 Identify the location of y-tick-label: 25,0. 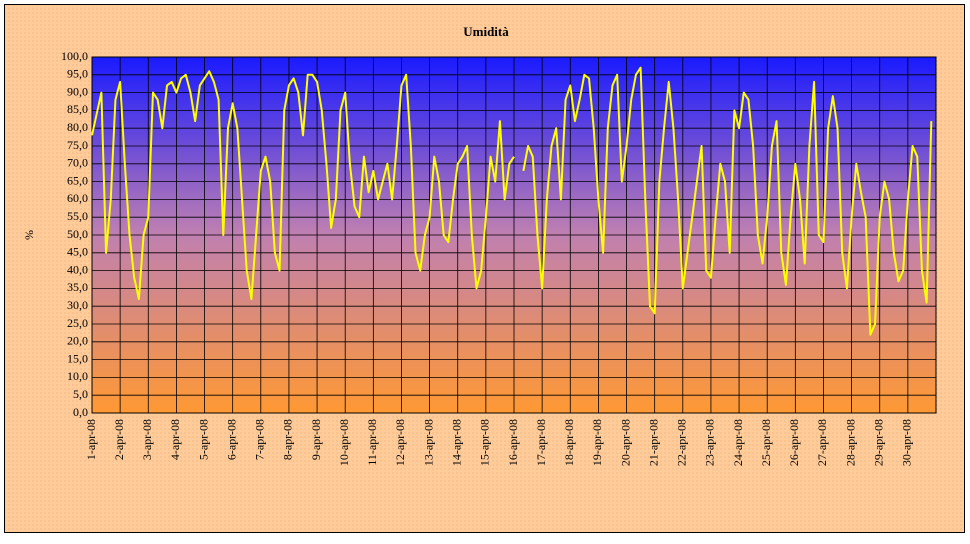
(77, 323).